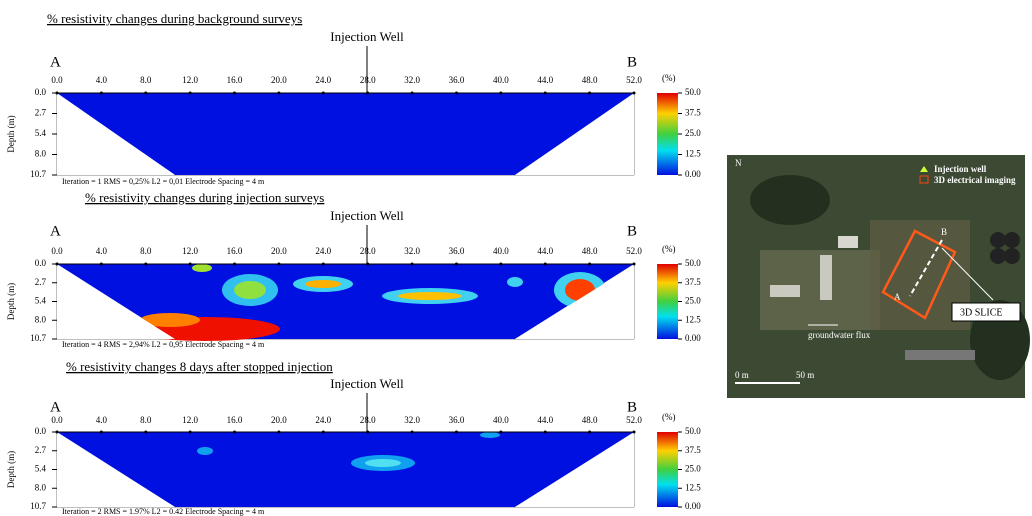 The width and height of the screenshot is (1032, 516). What do you see at coordinates (57, 420) in the screenshot?
I see `x-tick-label: 0.0` at bounding box center [57, 420].